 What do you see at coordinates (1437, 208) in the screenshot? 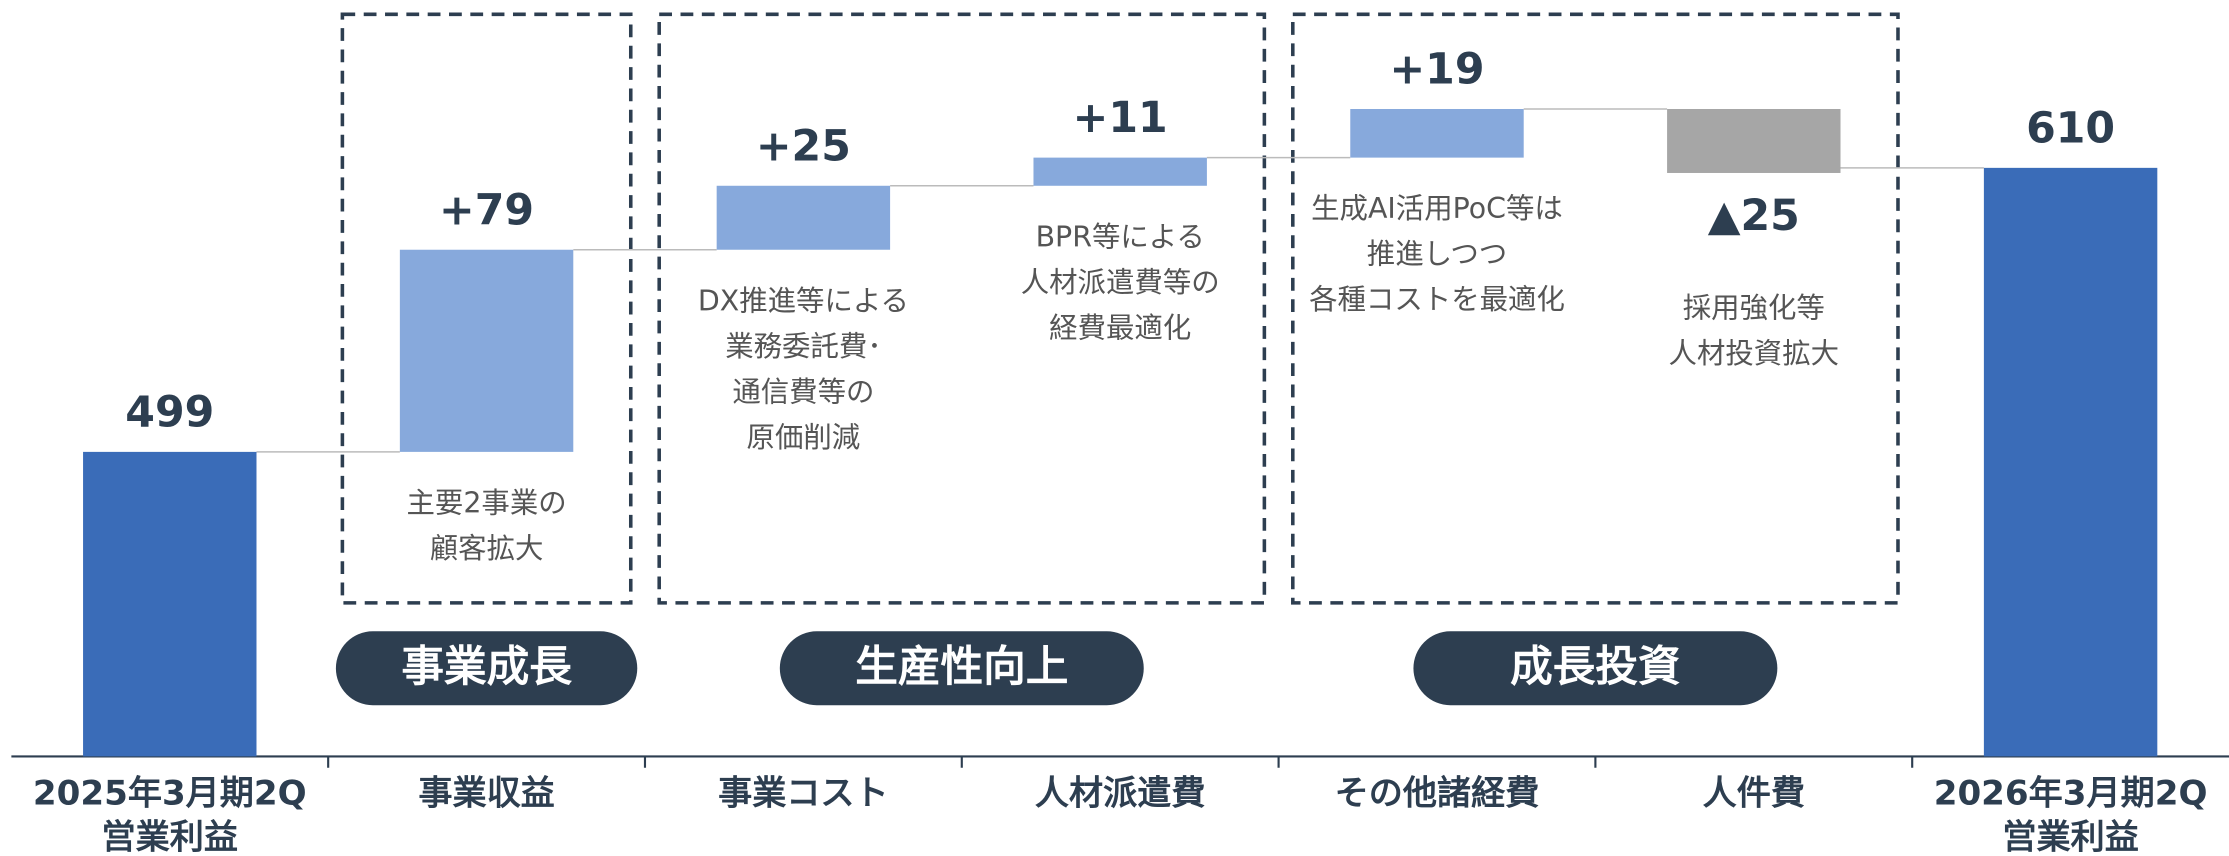
I see `note: 生成AI活用PoC等は` at bounding box center [1437, 208].